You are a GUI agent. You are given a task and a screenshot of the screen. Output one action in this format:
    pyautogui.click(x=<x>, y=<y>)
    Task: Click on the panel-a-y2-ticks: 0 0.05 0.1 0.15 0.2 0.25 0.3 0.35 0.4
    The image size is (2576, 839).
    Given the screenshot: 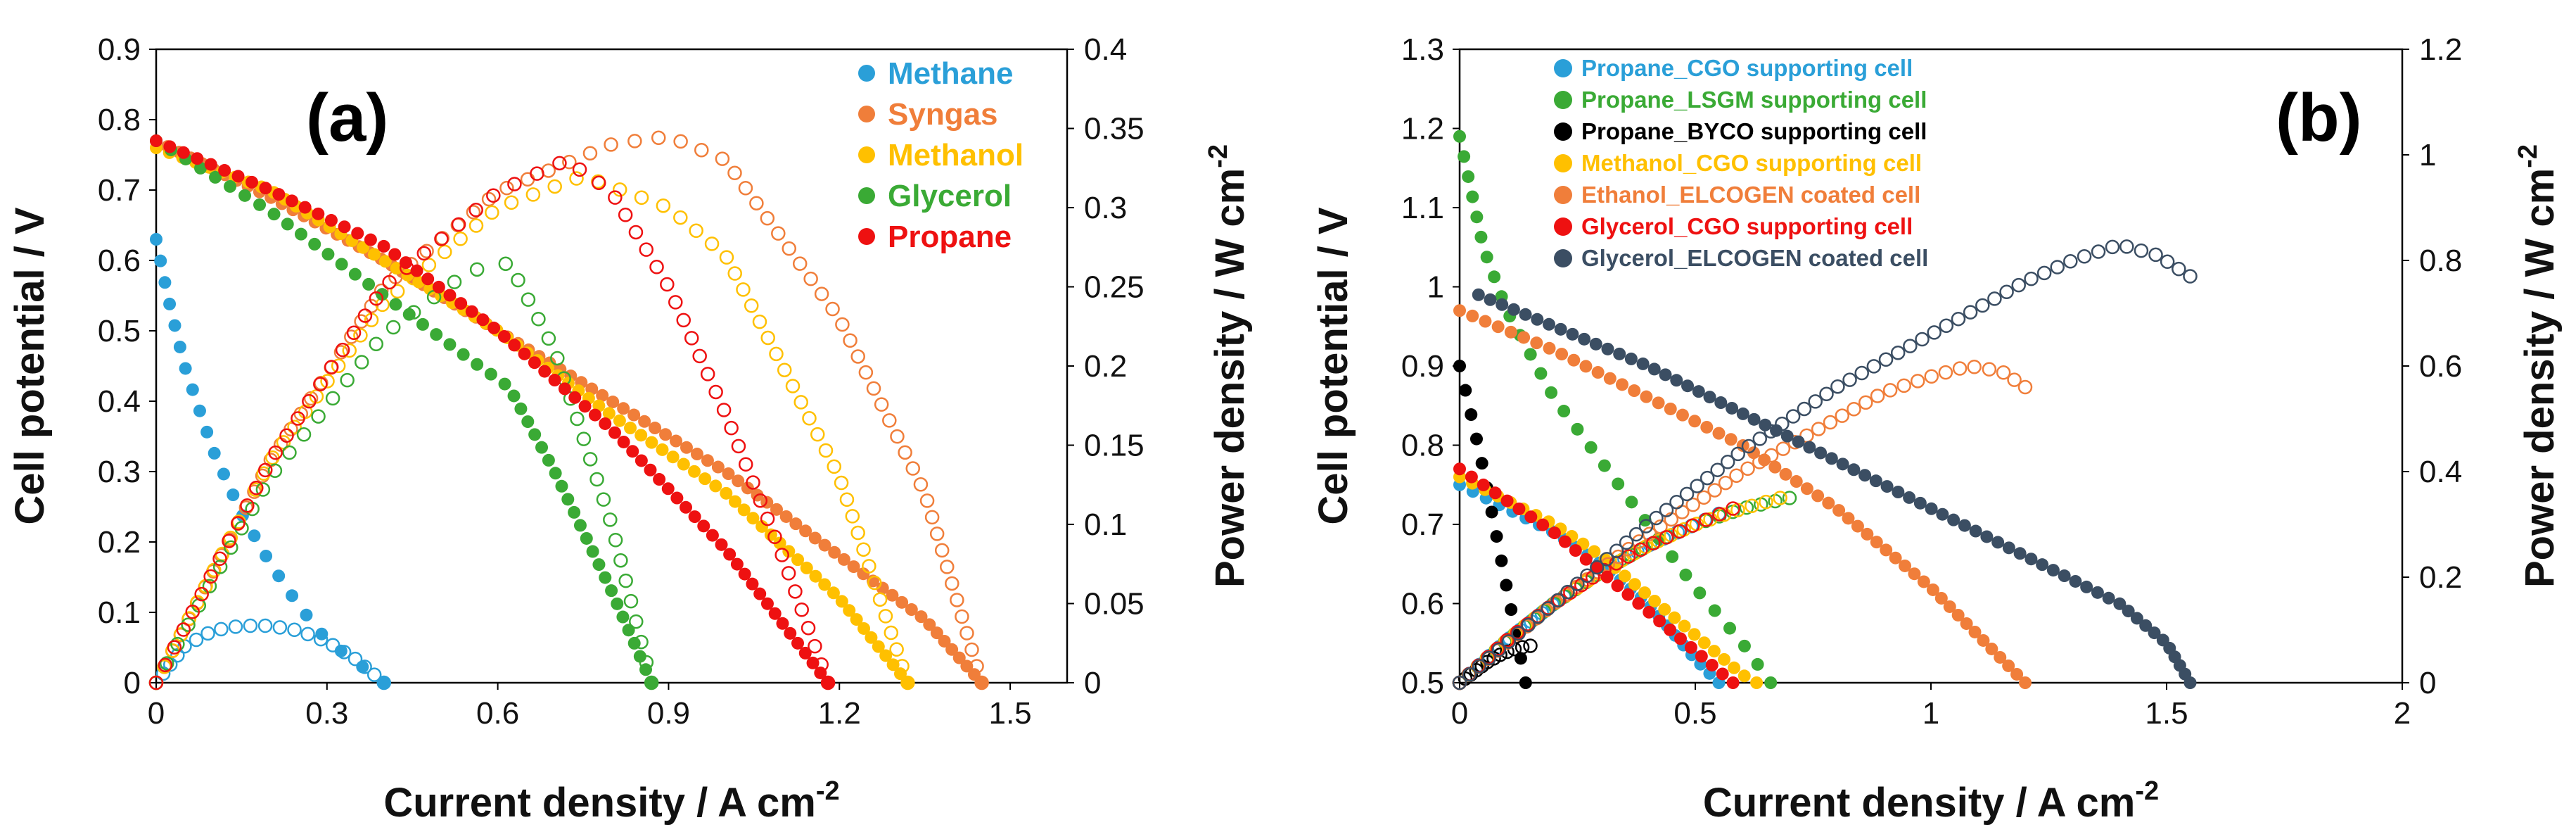 What is the action you would take?
    pyautogui.click(x=1105, y=366)
    